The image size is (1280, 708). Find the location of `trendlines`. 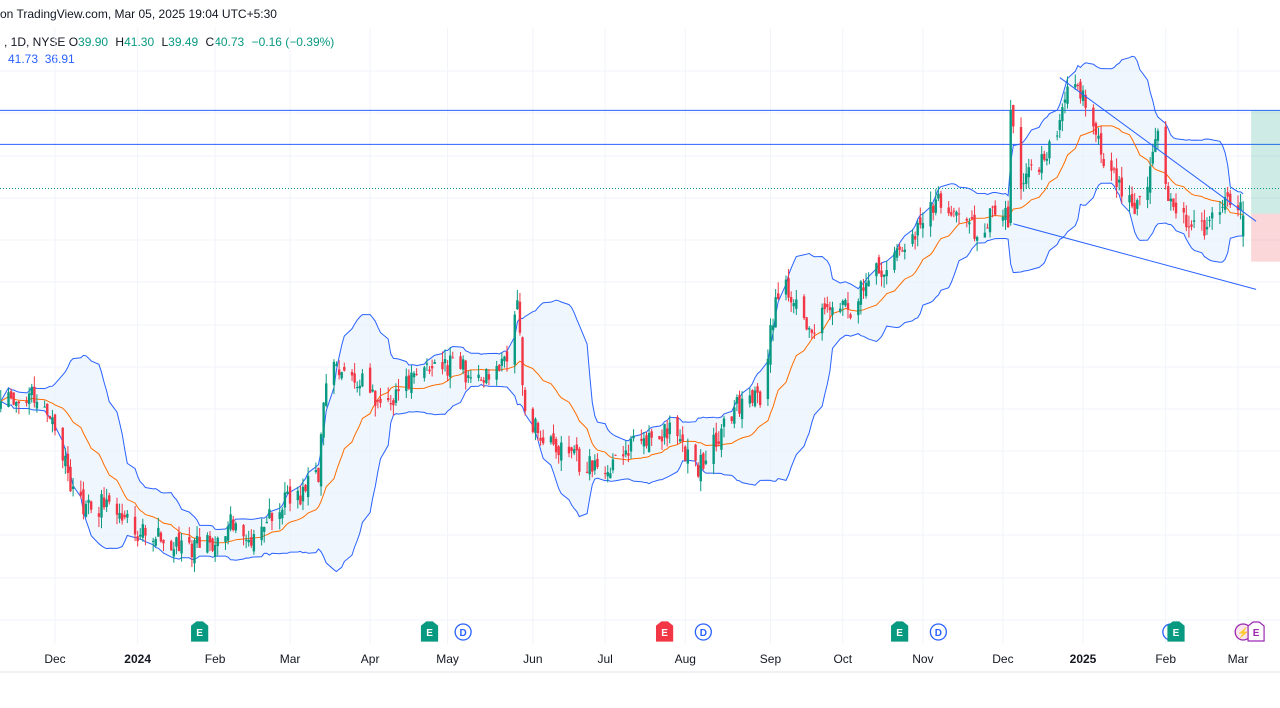

trendlines is located at coordinates (1135, 183).